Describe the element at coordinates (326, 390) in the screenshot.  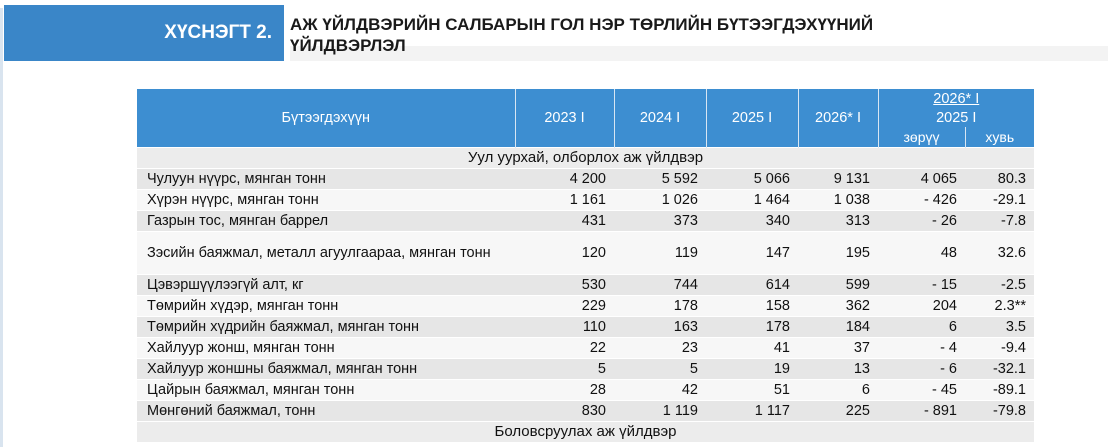
I see `cell-name: Цайрын баяжмал, мянган тонн` at that location.